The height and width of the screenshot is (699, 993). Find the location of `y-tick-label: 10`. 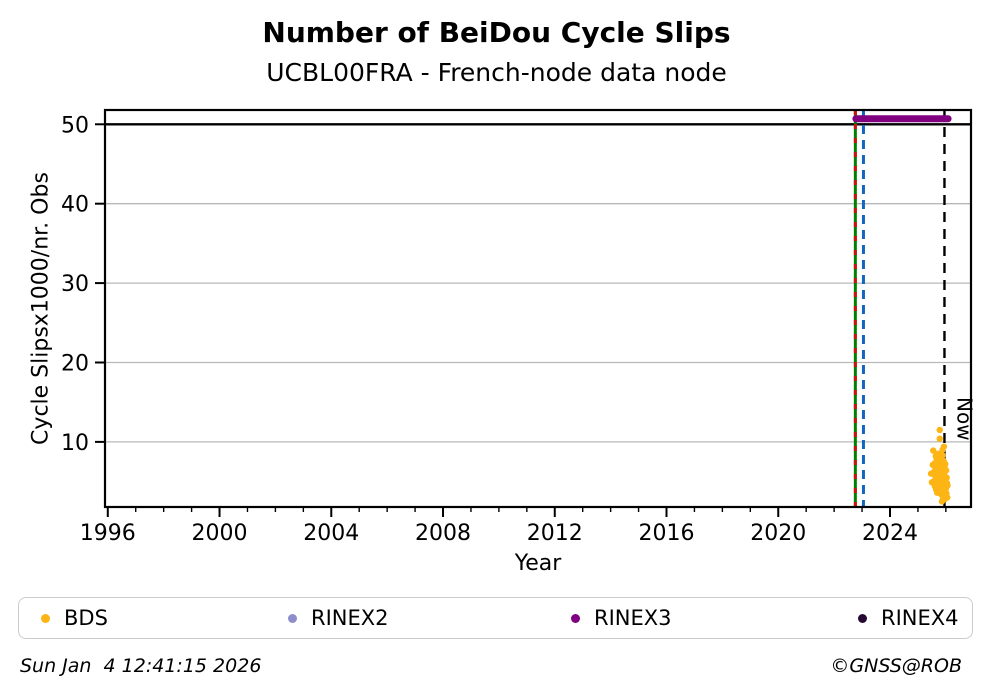

y-tick-label: 10 is located at coordinates (75, 443).